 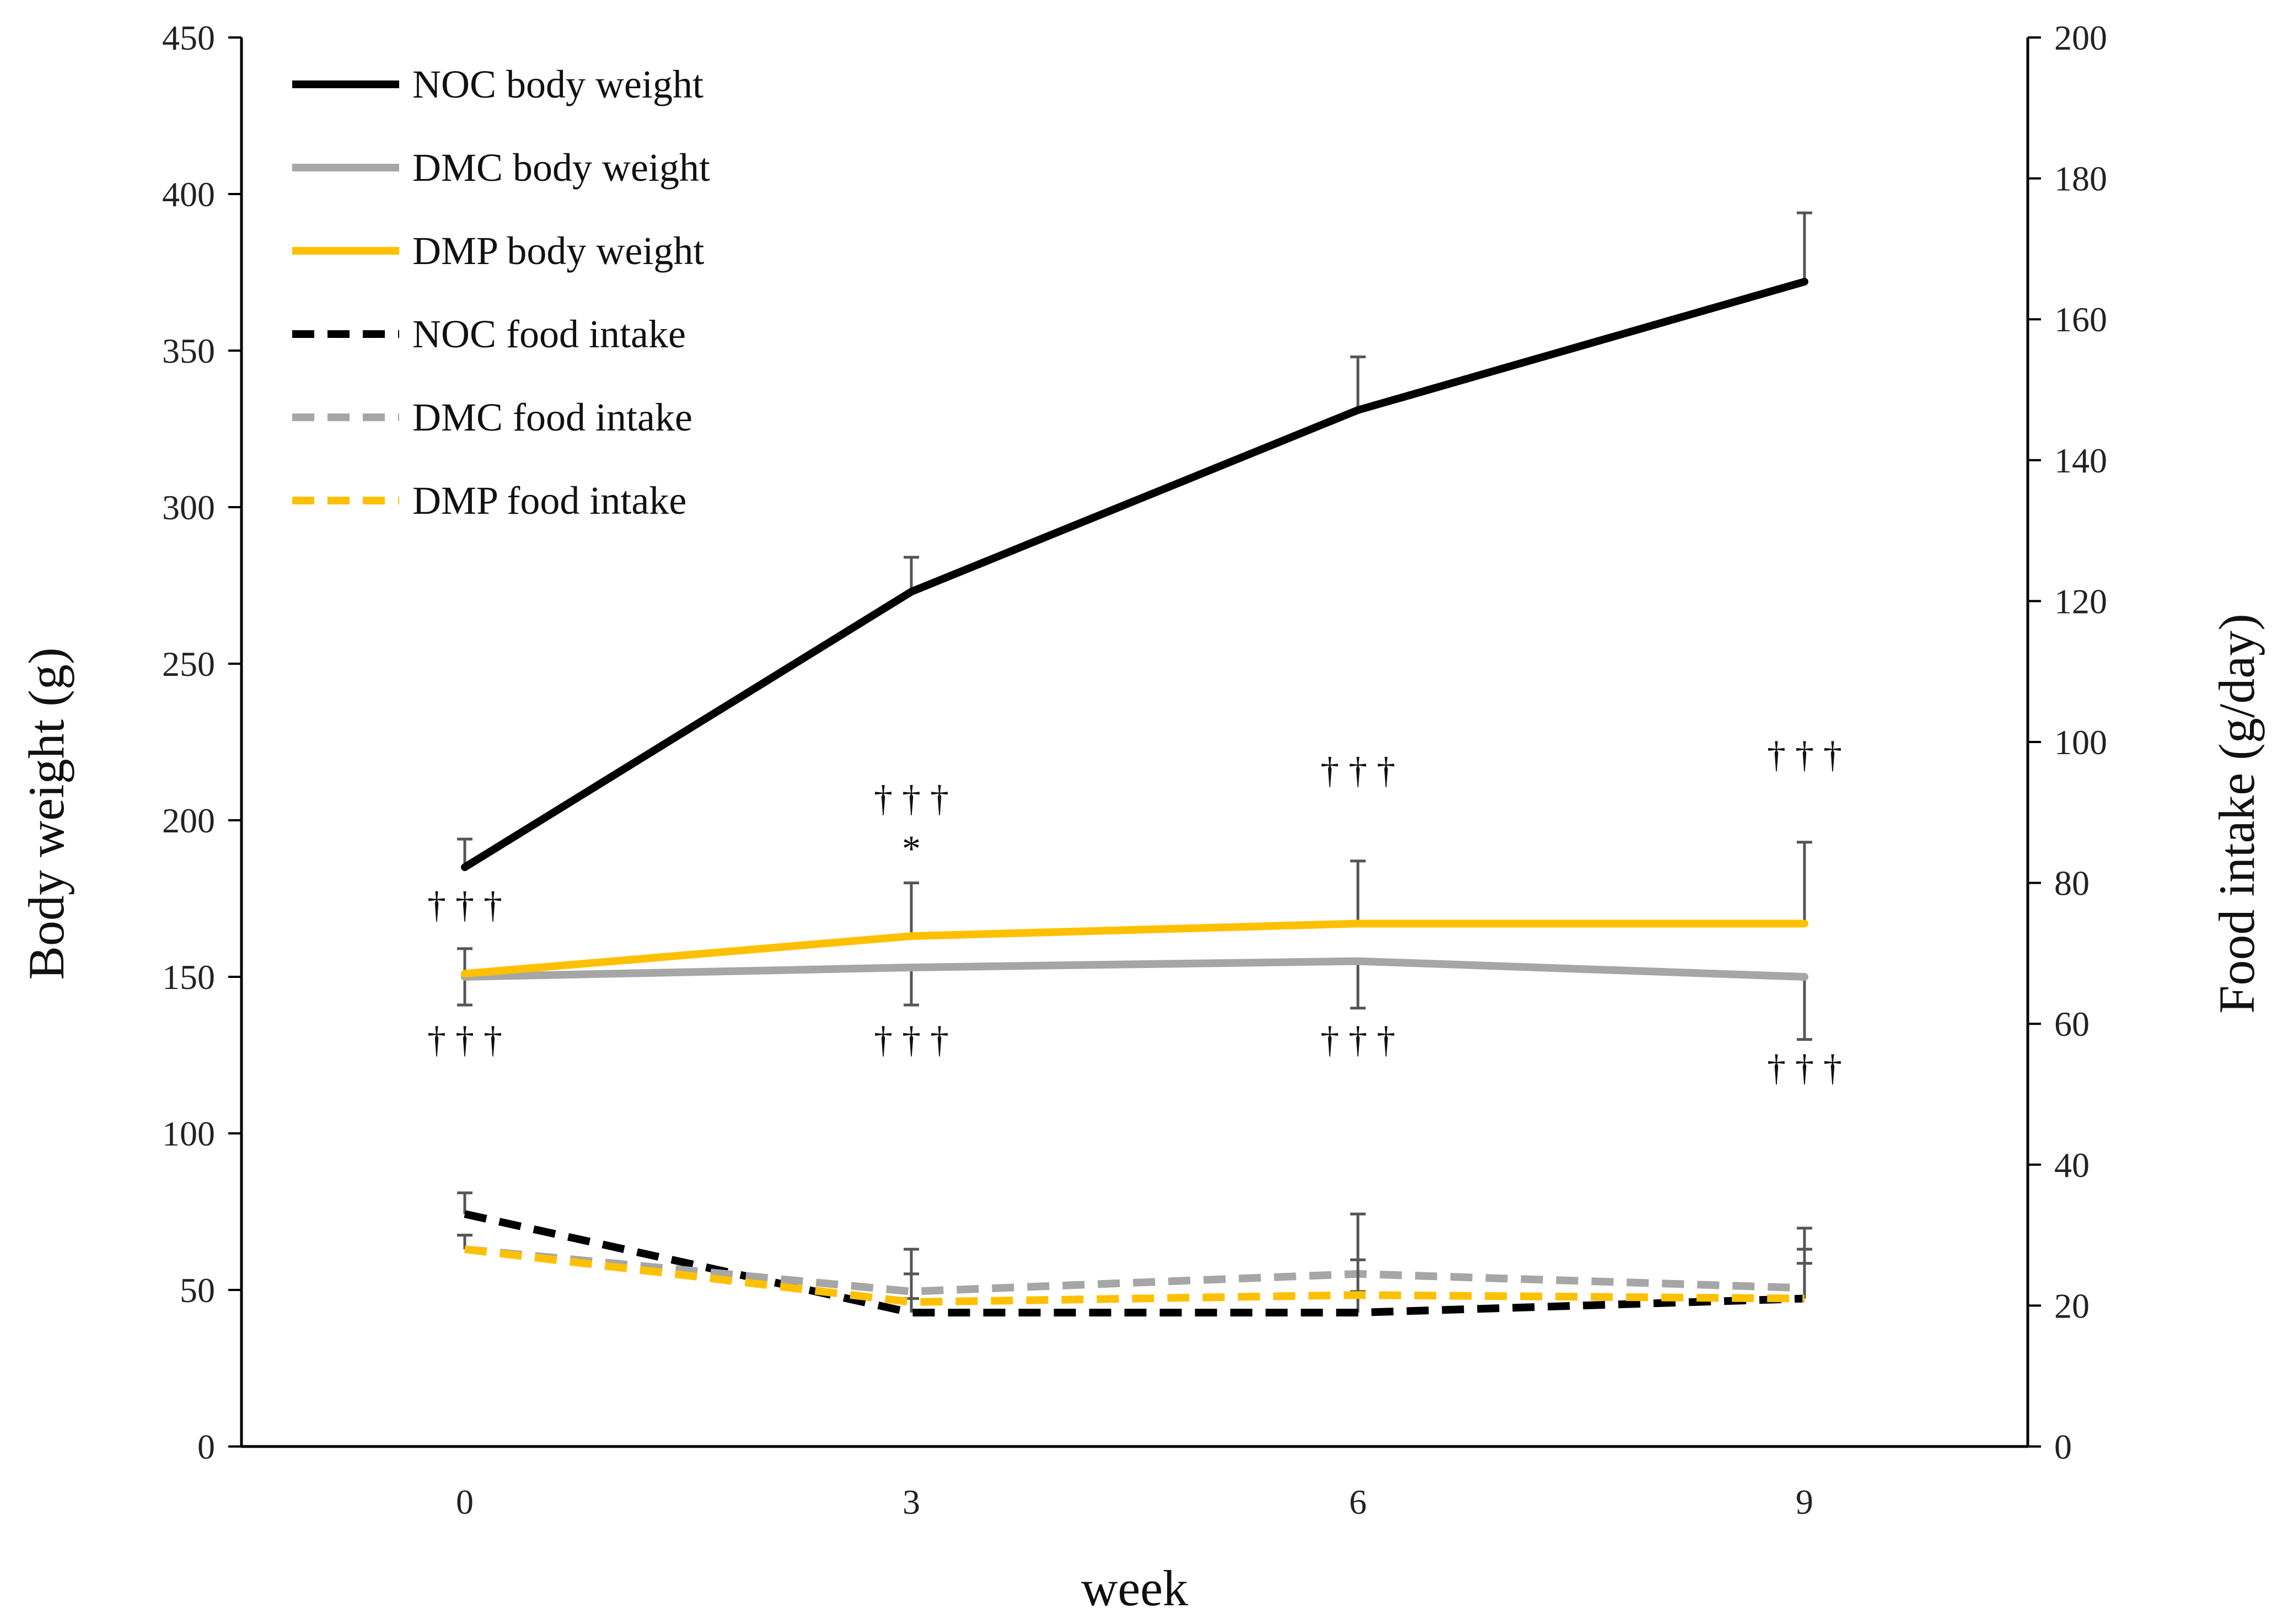 What do you see at coordinates (1134, 969) in the screenshot?
I see `series-line-dmc-body-weight` at bounding box center [1134, 969].